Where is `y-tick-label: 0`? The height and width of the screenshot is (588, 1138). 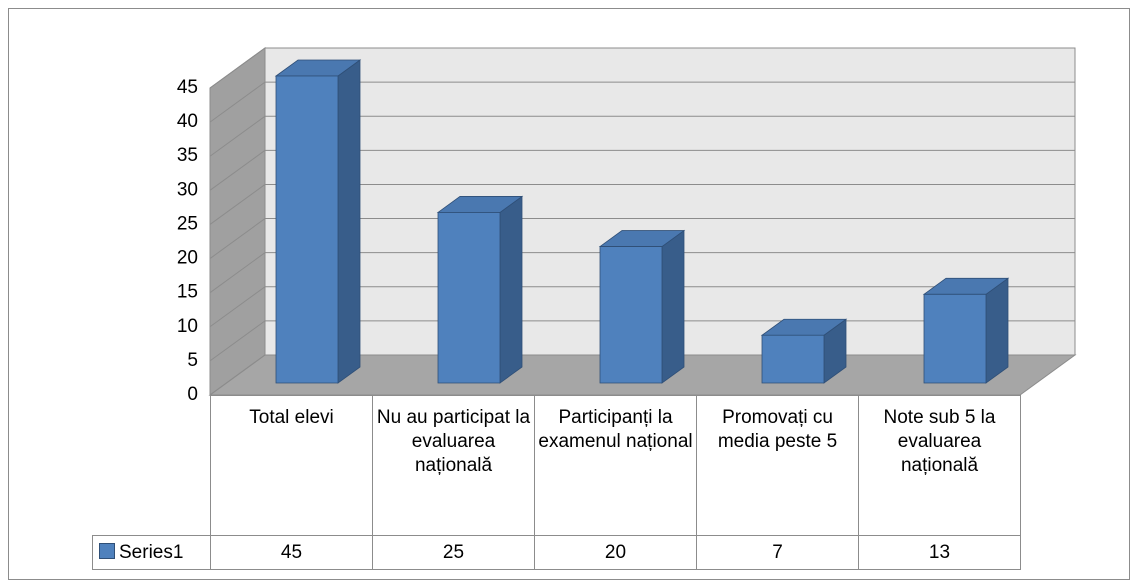 y-tick-label: 0 is located at coordinates (192, 394).